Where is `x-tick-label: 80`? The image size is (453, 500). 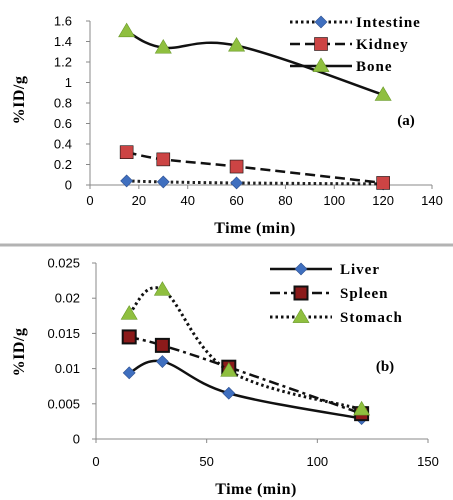 x-tick-label: 80 is located at coordinates (285, 200).